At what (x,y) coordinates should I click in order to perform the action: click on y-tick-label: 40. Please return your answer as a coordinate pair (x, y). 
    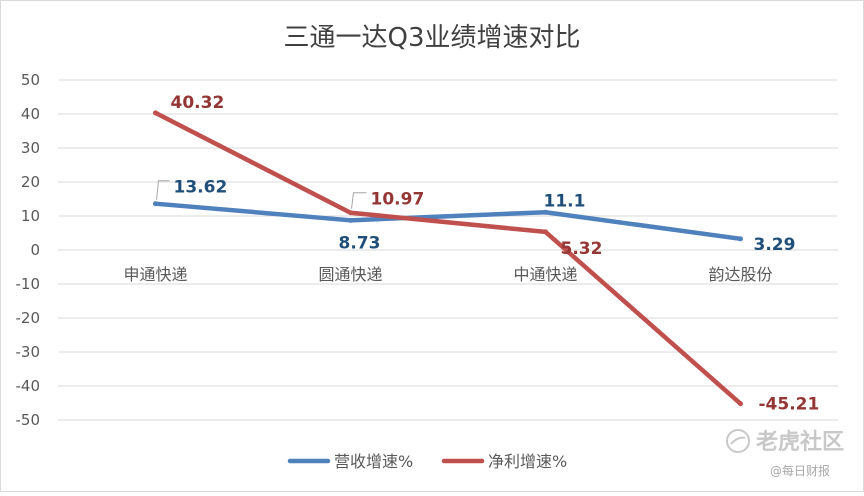
    Looking at the image, I should click on (30, 114).